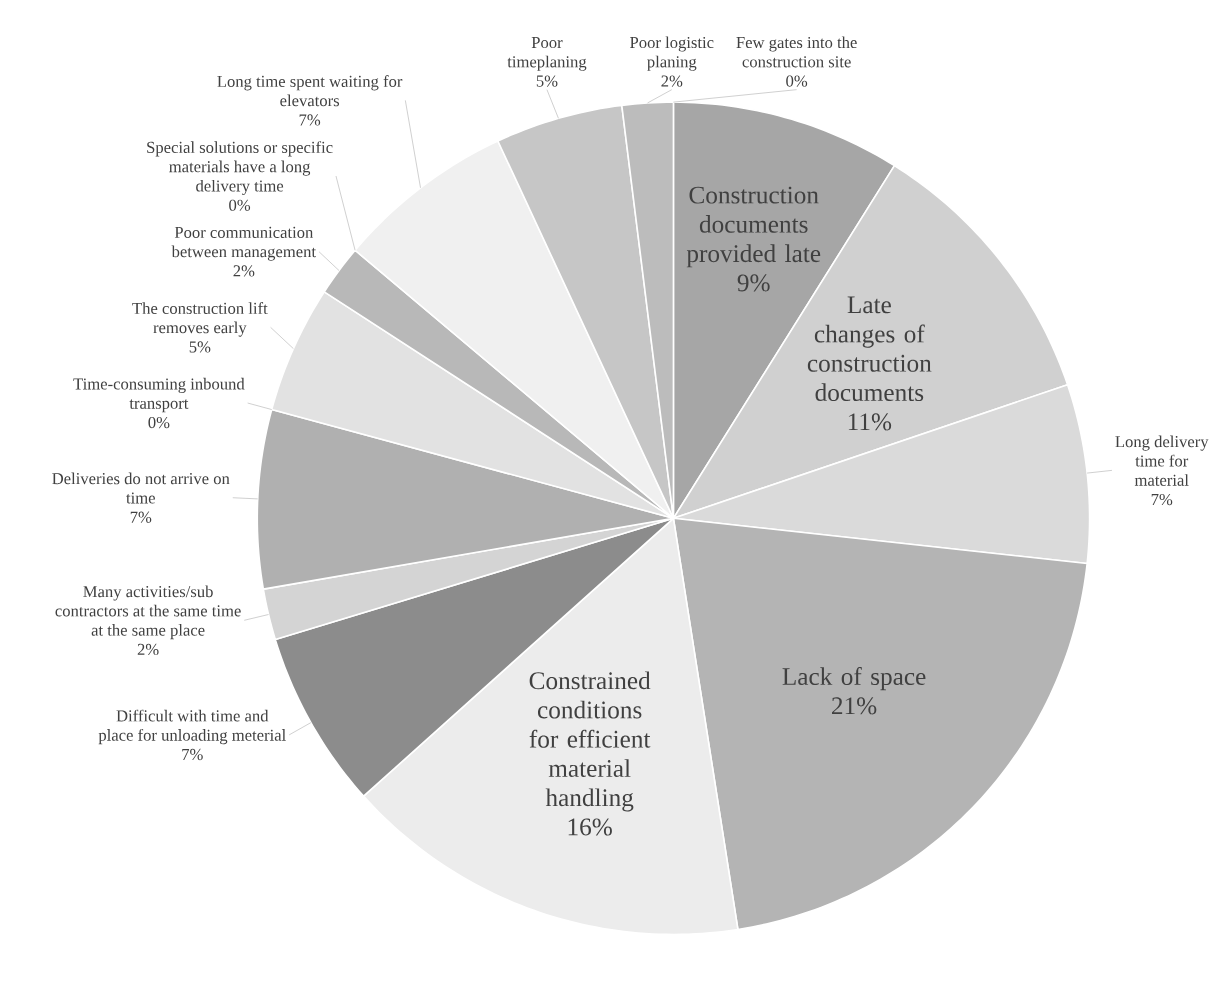 The image size is (1222, 984). Describe the element at coordinates (547, 54) in the screenshot. I see `slice-label: Poor timeplaning` at that location.